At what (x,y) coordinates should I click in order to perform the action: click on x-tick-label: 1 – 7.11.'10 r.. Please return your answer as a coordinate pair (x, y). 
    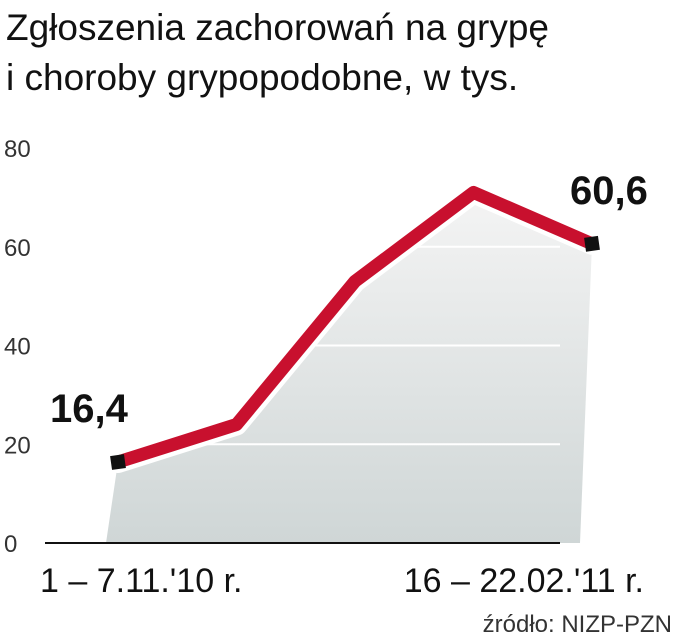
    Looking at the image, I should click on (141, 581).